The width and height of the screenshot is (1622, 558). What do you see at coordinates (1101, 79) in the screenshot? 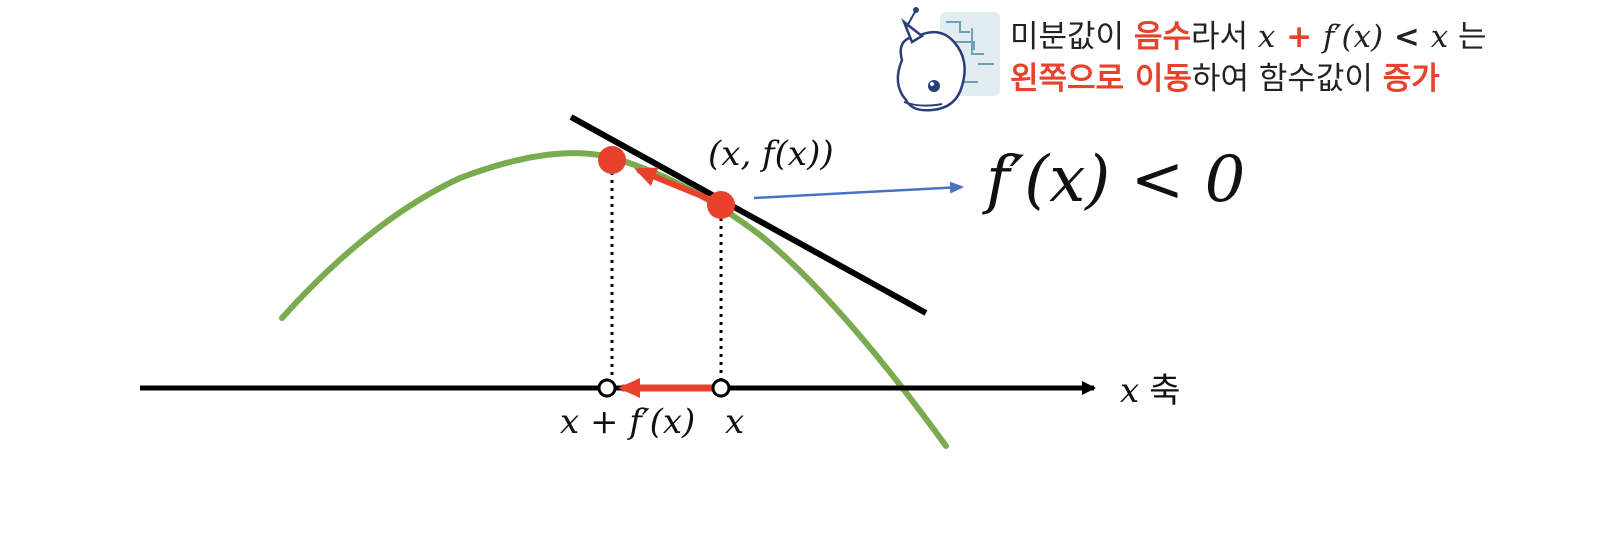
I see `callout-line-2-segment: 왼쪽으로 이동` at bounding box center [1101, 79].